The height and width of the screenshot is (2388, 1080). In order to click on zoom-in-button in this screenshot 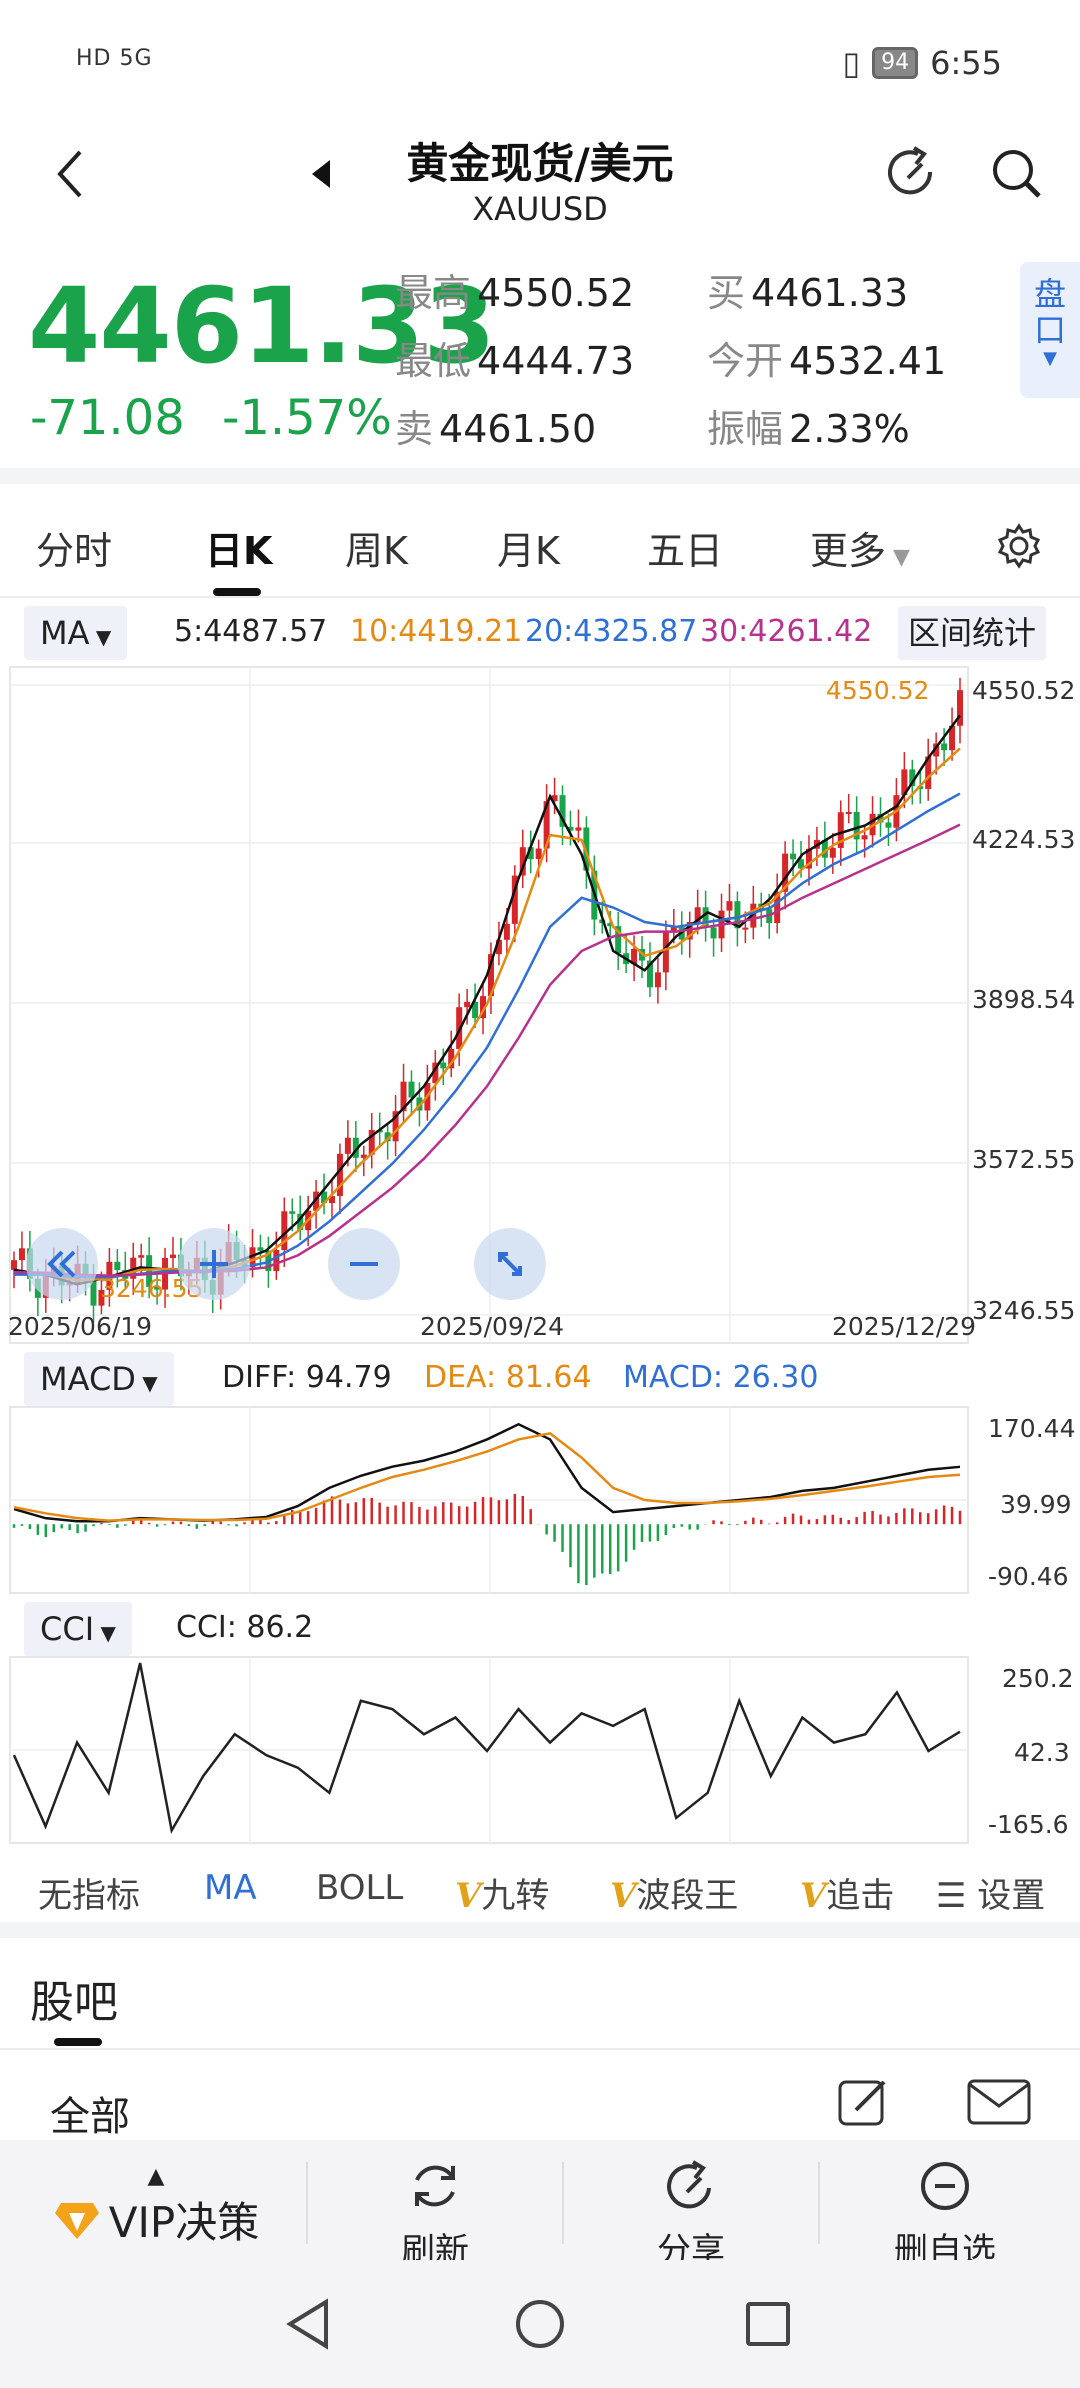, I will do `click(214, 1264)`.